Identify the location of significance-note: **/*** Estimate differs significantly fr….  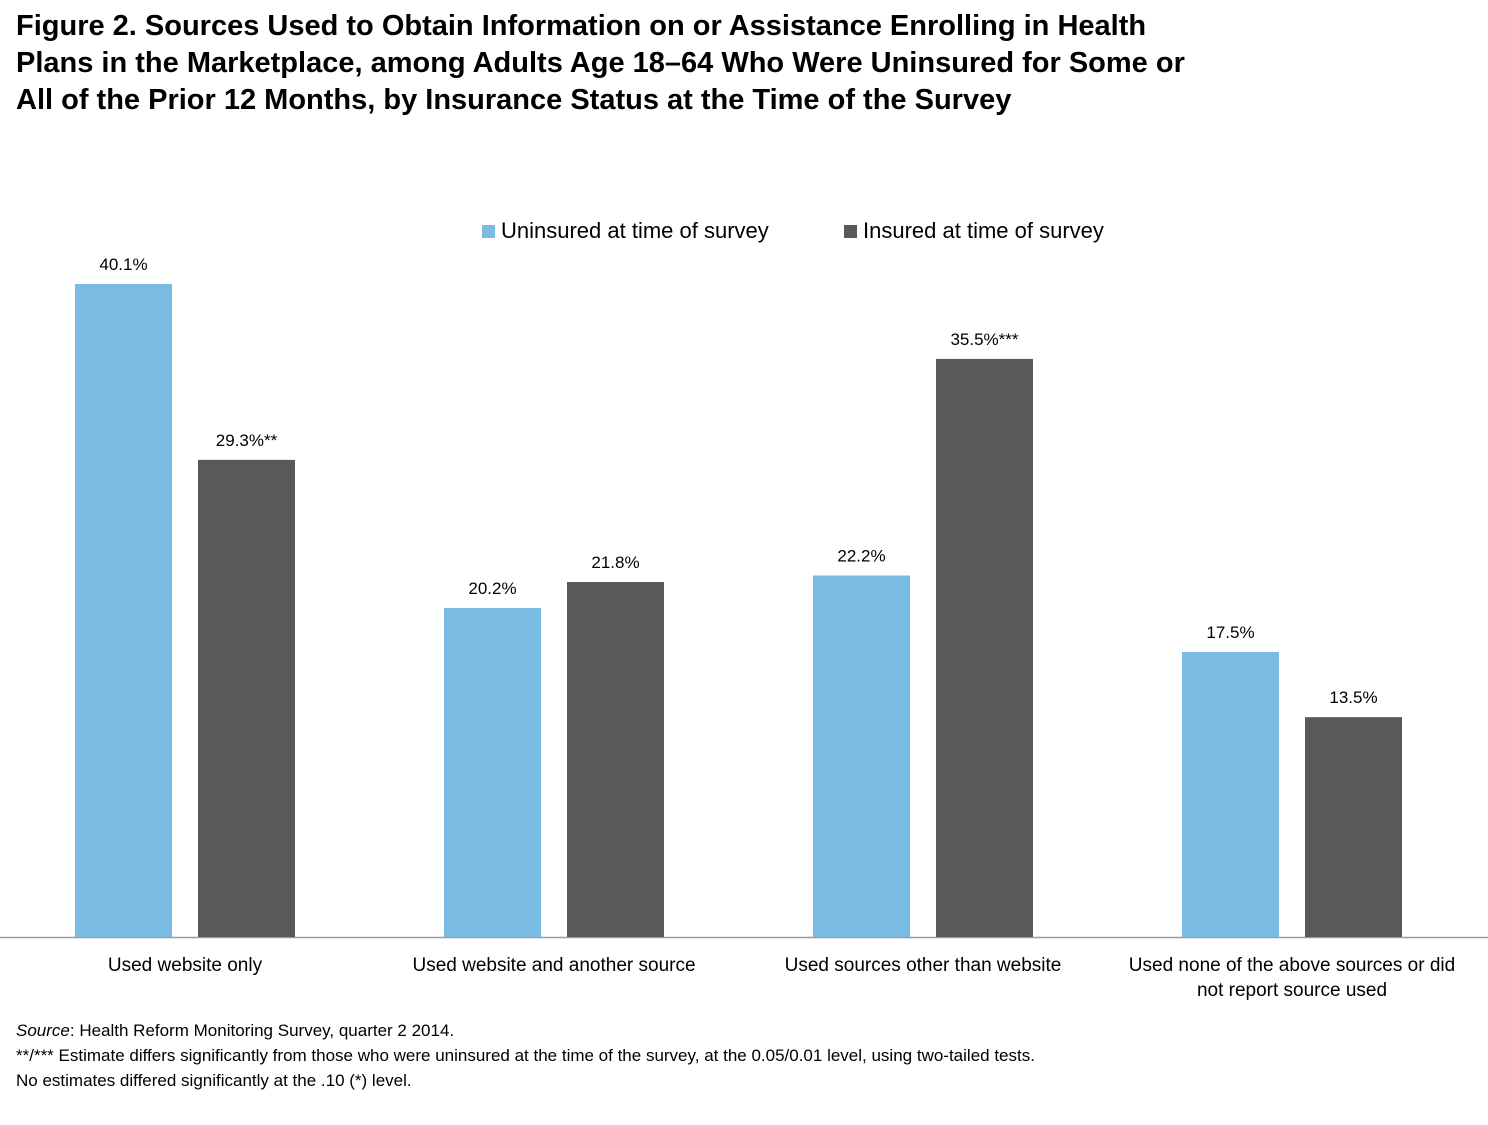
(525, 1055).